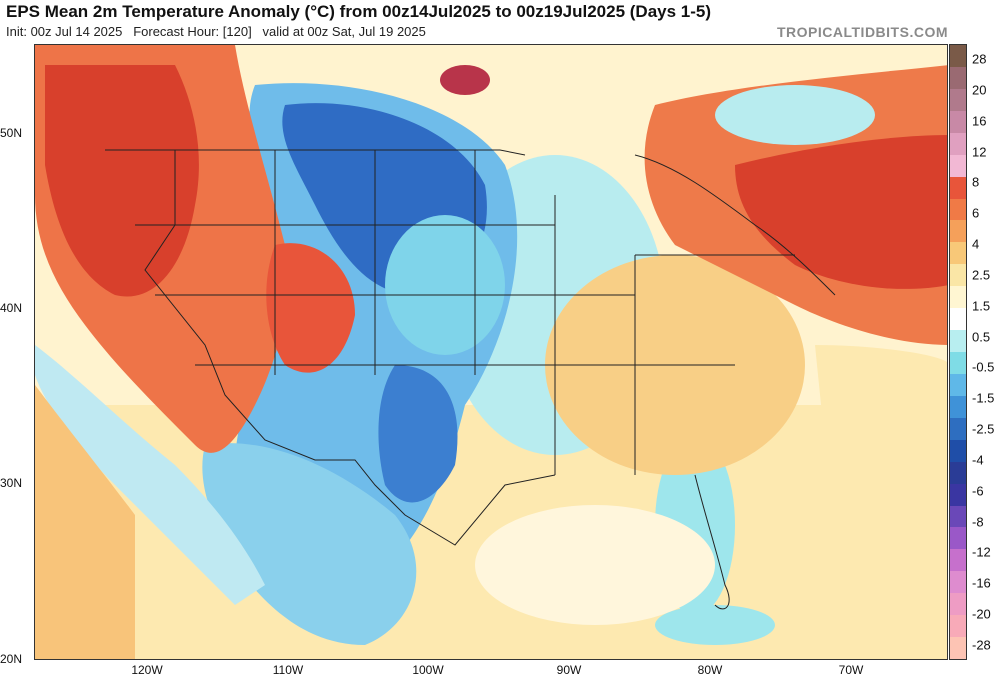 The height and width of the screenshot is (679, 1000). Describe the element at coordinates (983, 367) in the screenshot. I see `colorbar-label: -0.5` at that location.